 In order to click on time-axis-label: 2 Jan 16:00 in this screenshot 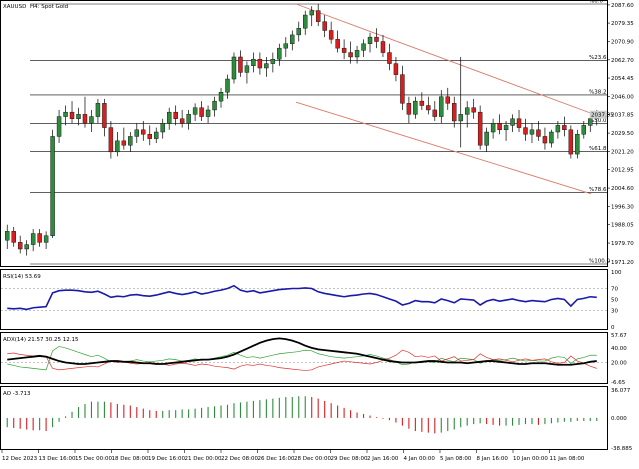, I will do `click(383, 459)`.